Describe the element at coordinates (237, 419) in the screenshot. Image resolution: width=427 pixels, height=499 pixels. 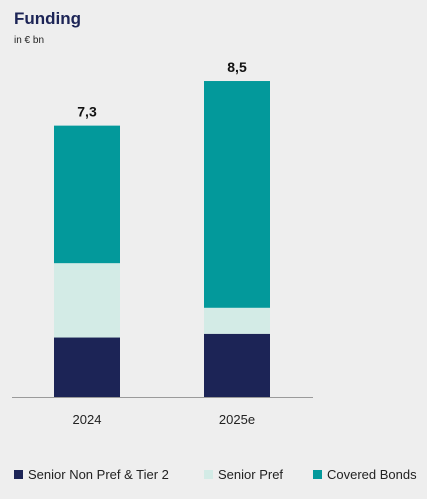
I see `x-tick-label-2025e: 2025e` at that location.